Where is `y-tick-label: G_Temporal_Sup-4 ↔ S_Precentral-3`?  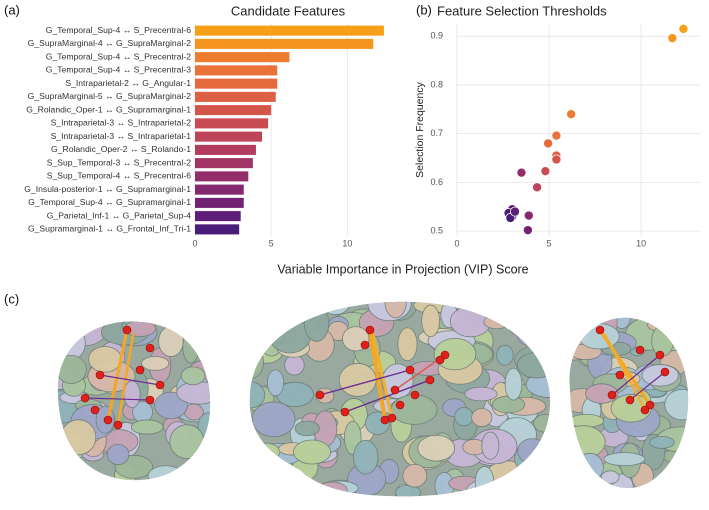 y-tick-label: G_Temporal_Sup-4 ↔ S_Precentral-3 is located at coordinates (118, 70).